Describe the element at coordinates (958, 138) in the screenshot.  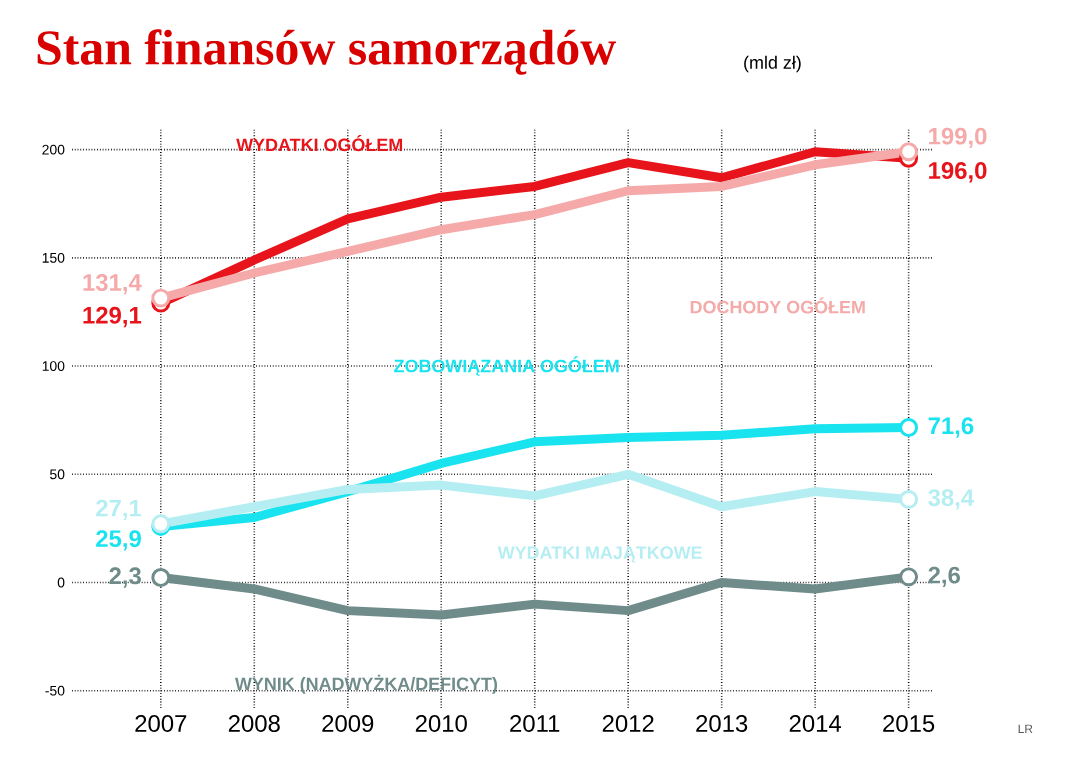
I see `data-label: 199,0` at that location.